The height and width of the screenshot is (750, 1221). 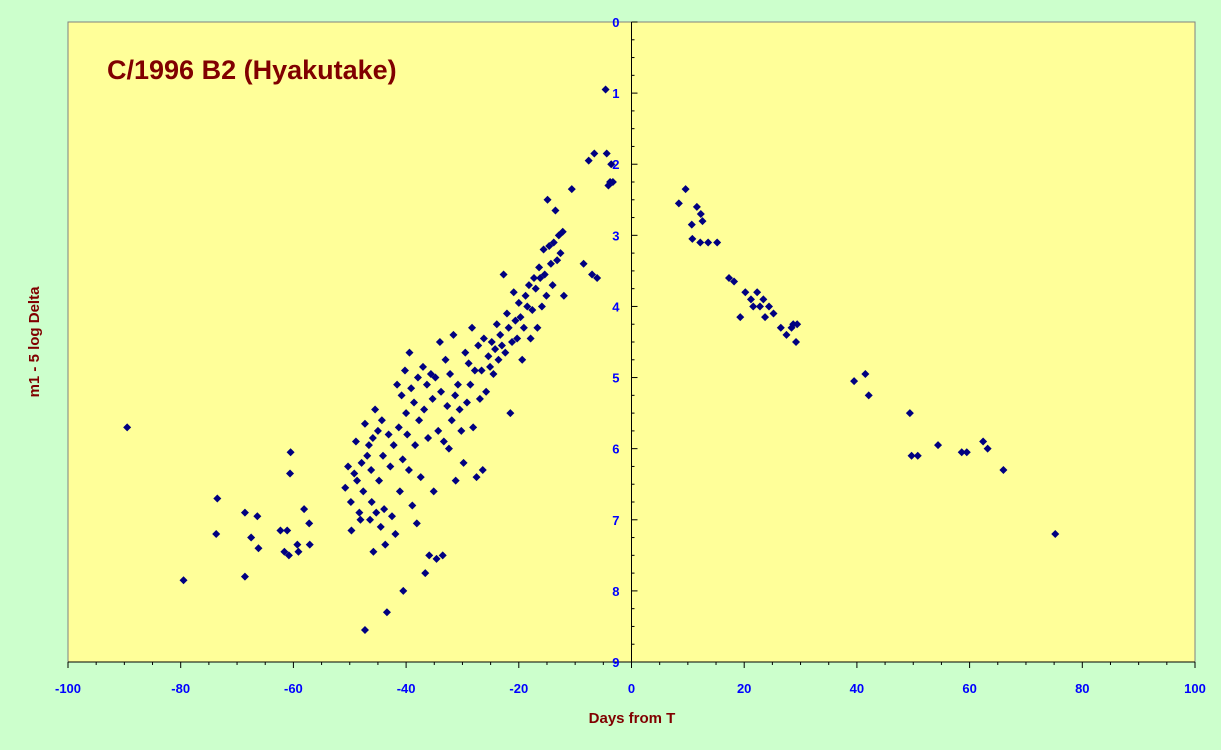 What do you see at coordinates (615, 93) in the screenshot?
I see `y-tick-label: 1` at bounding box center [615, 93].